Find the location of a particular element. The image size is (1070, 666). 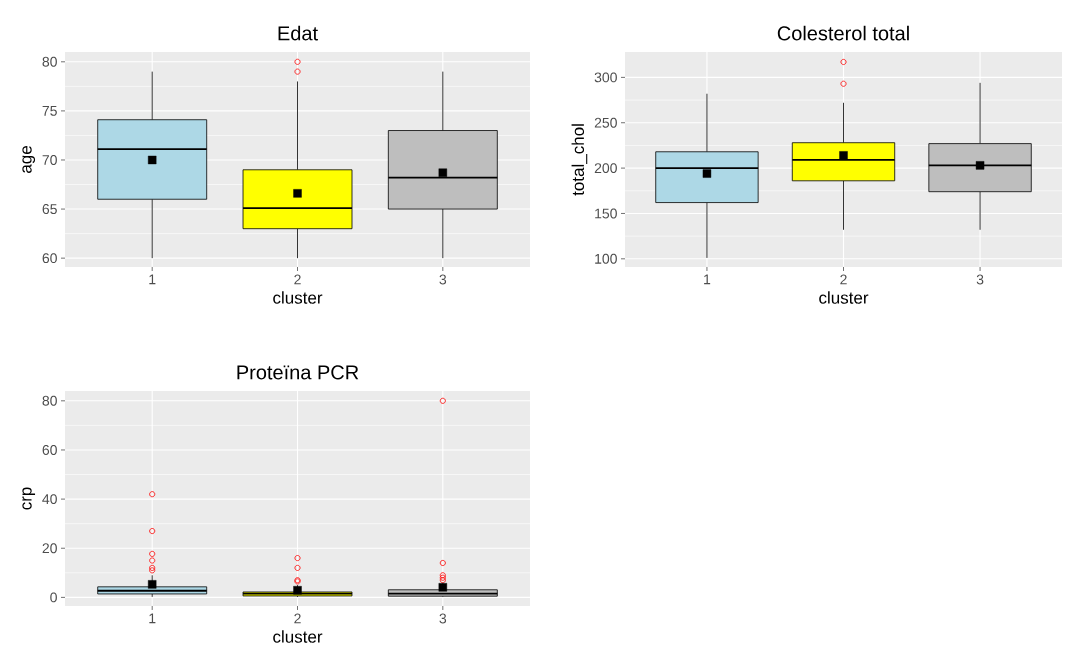

chart-title: Proteïna PCR is located at coordinates (298, 372).